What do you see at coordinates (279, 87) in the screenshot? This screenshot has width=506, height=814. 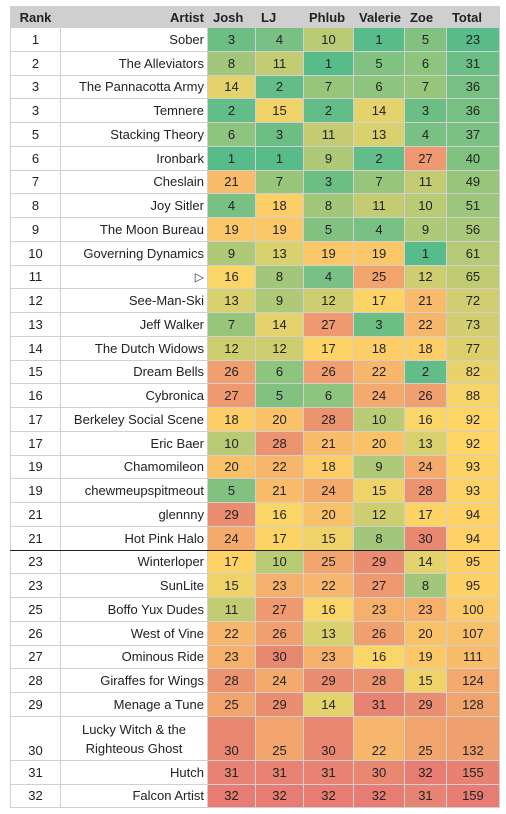 I see `score-cell-lj: 2` at bounding box center [279, 87].